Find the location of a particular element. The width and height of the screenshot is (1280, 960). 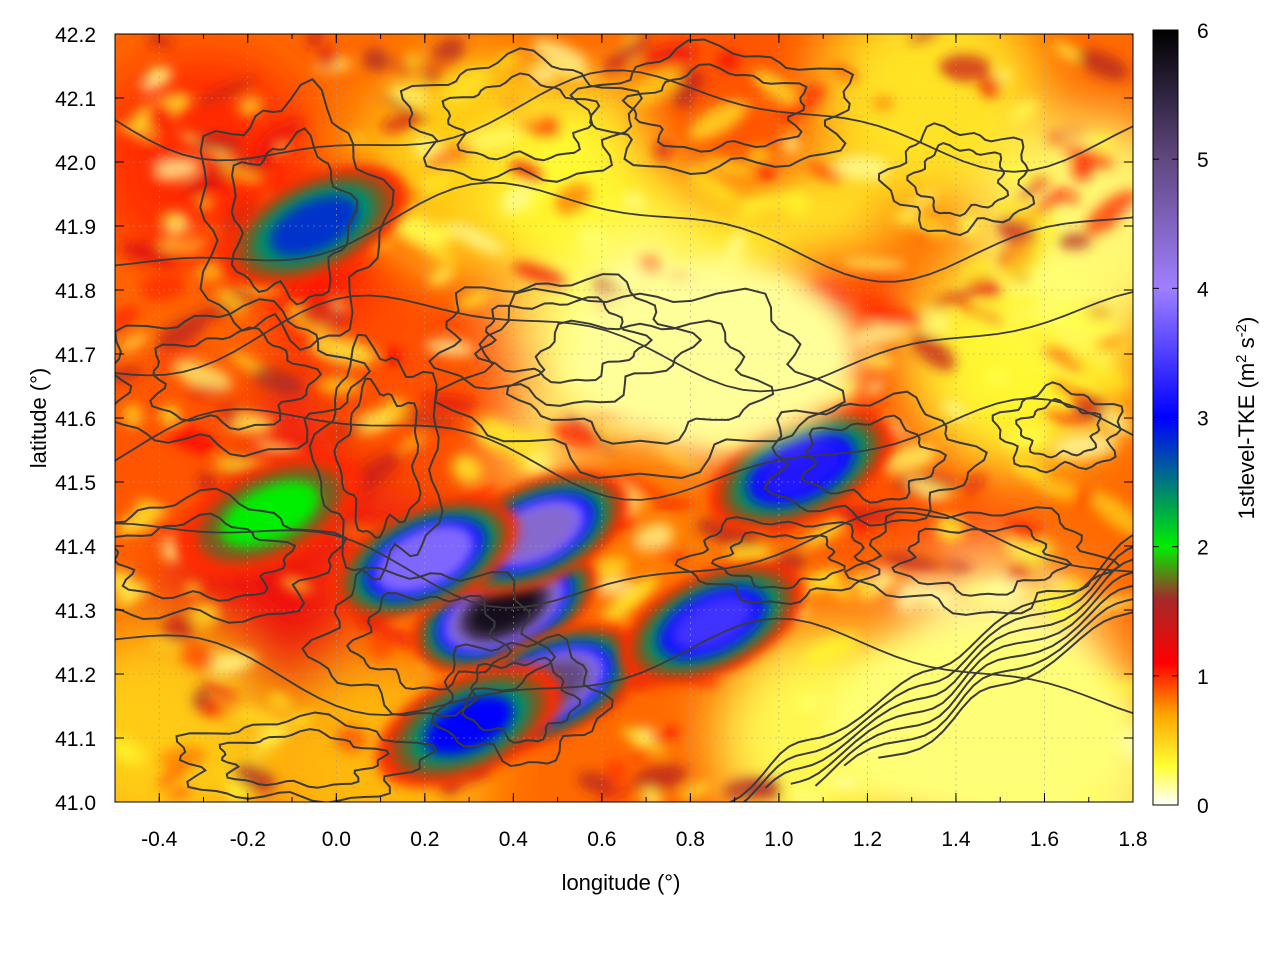

colorbar-label-mid: s is located at coordinates (1246, 345).